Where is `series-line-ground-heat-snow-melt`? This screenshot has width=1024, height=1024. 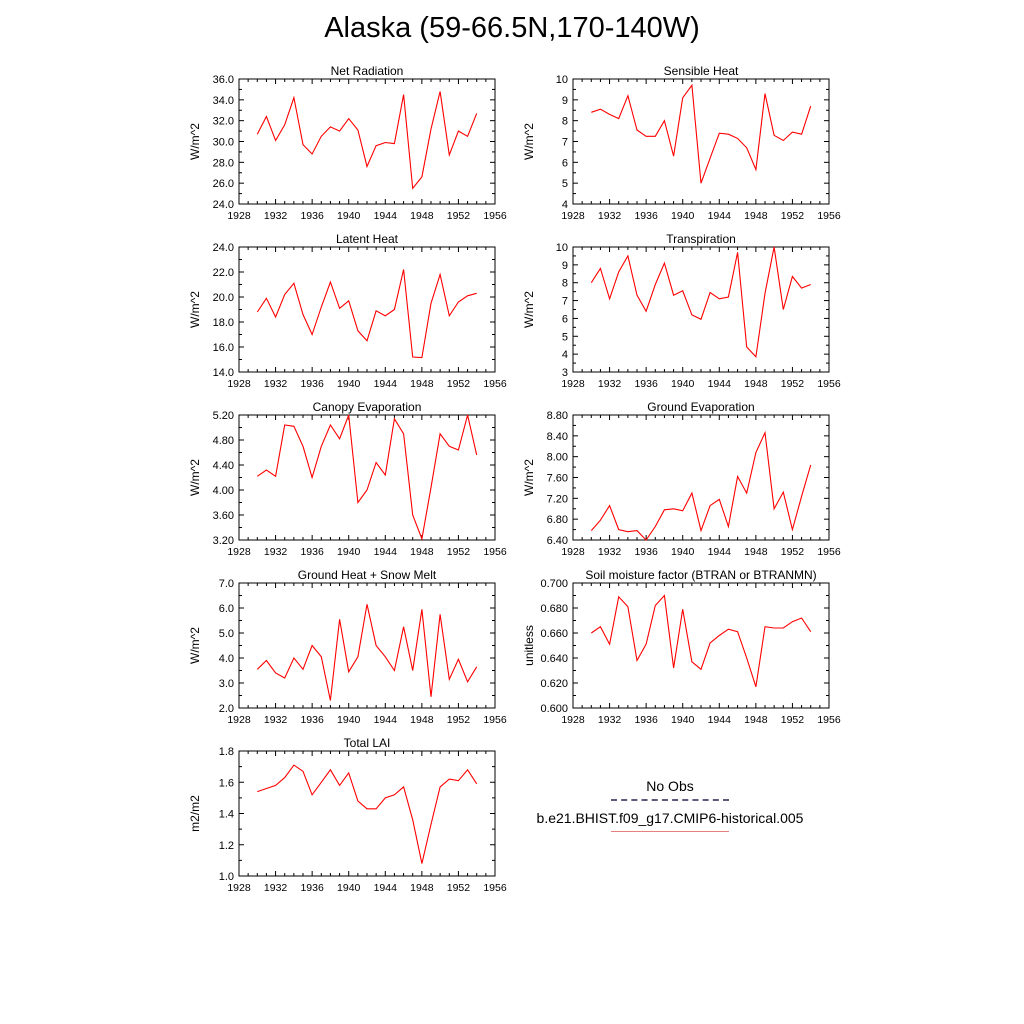
series-line-ground-heat-snow-melt is located at coordinates (367, 652).